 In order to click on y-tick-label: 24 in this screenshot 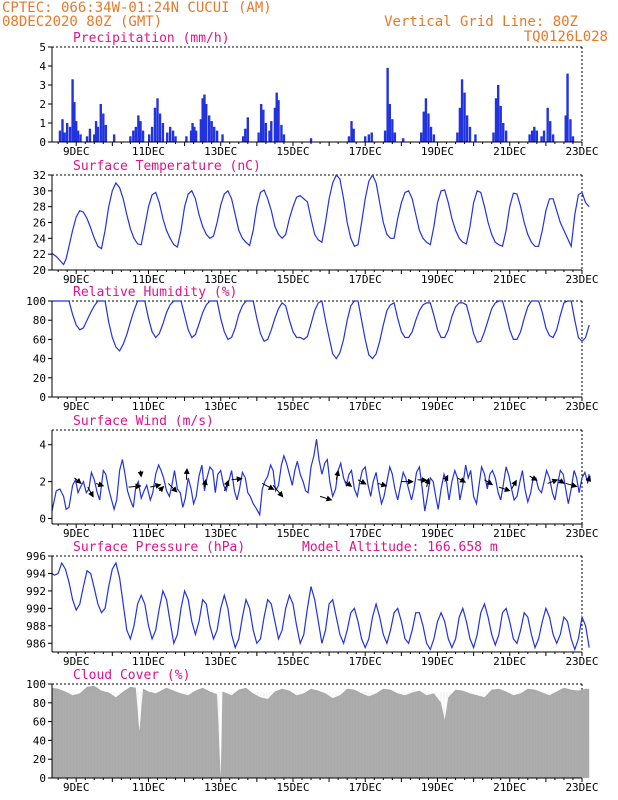, I will do `click(40, 238)`.